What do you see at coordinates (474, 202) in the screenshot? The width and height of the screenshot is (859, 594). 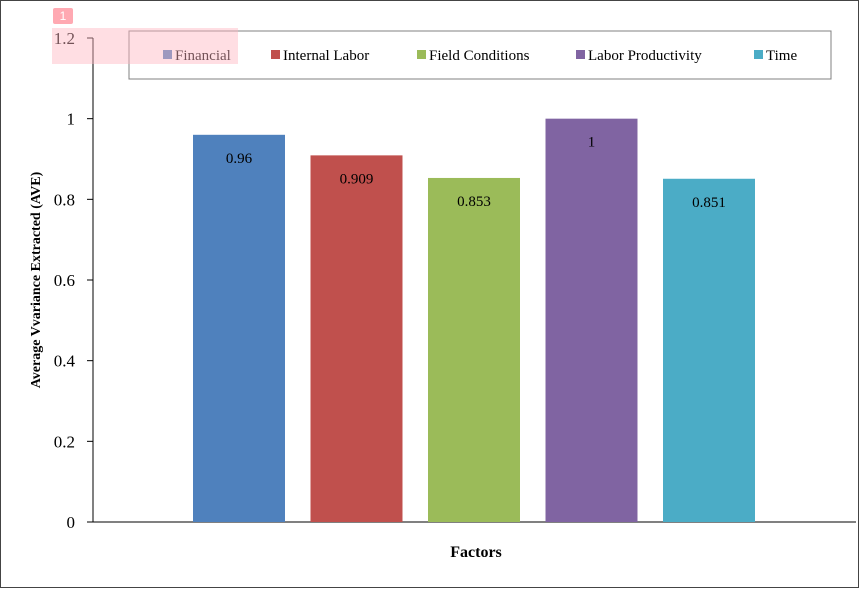 I see `bar-value-label: 0.853` at bounding box center [474, 202].